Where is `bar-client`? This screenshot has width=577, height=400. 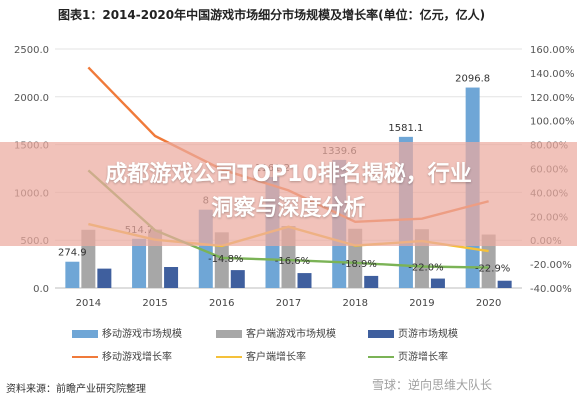
bar-client is located at coordinates (488, 261).